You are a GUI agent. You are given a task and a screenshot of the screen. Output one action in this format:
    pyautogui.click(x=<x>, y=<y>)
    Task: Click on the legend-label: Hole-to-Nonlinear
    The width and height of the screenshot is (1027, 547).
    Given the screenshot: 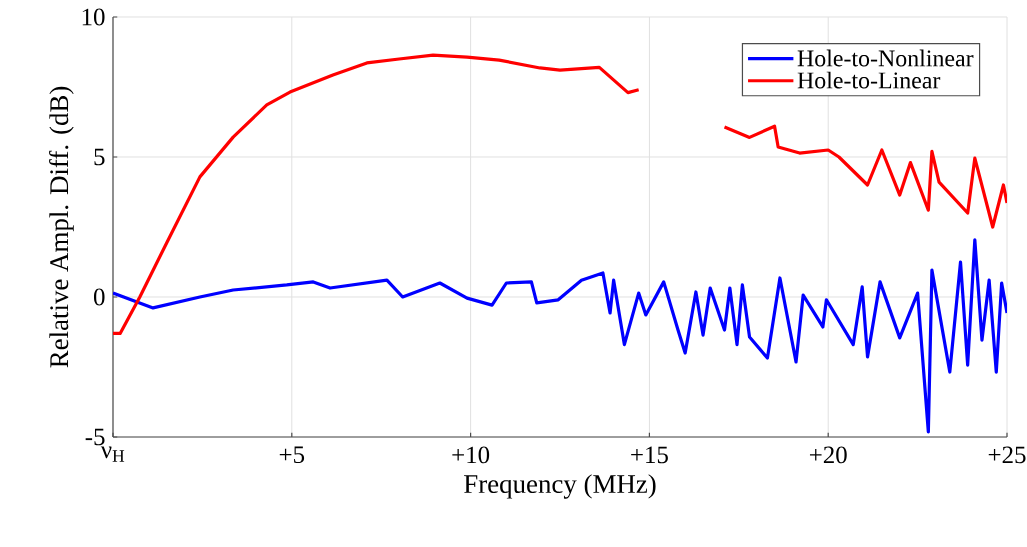 What is the action you would take?
    pyautogui.click(x=885, y=58)
    